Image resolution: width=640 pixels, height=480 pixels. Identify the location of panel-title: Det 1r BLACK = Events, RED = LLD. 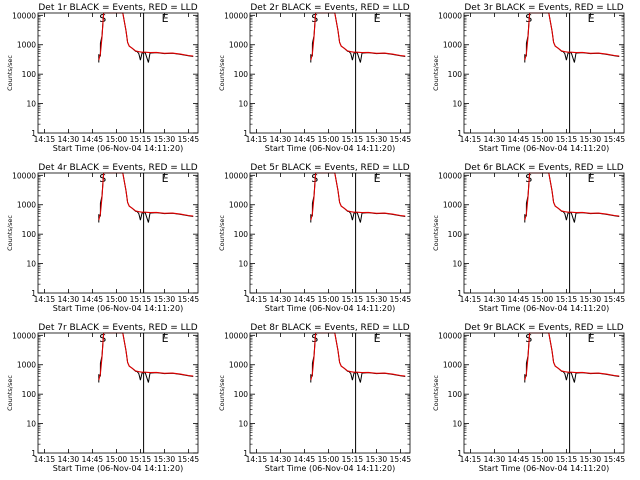
(117, 8).